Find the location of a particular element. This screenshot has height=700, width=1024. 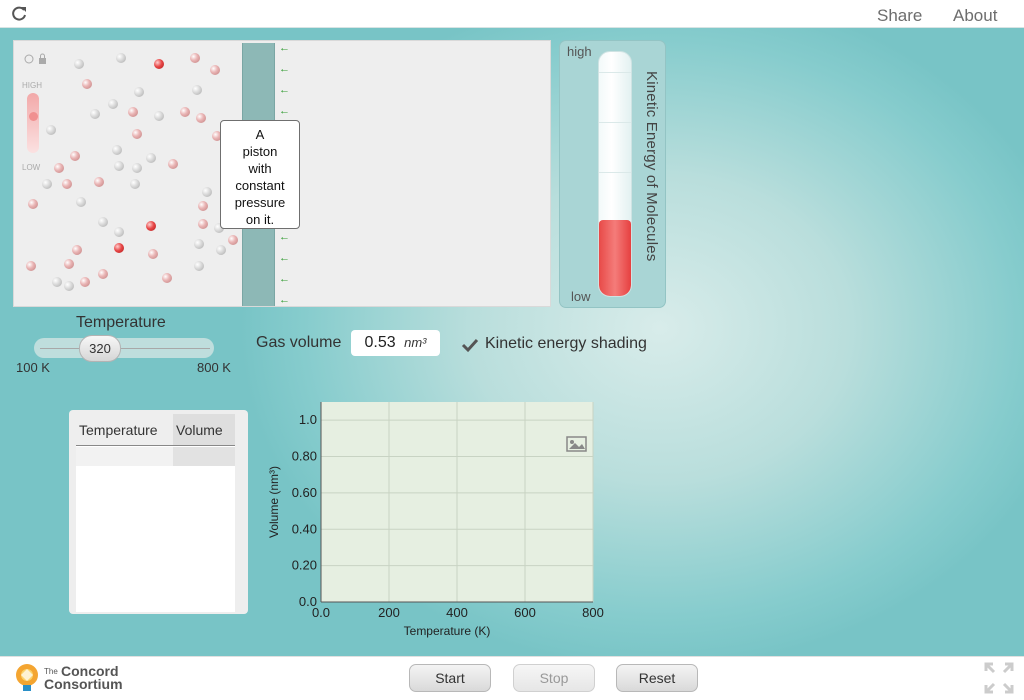

y-tick-label: 1.0 is located at coordinates (308, 419).